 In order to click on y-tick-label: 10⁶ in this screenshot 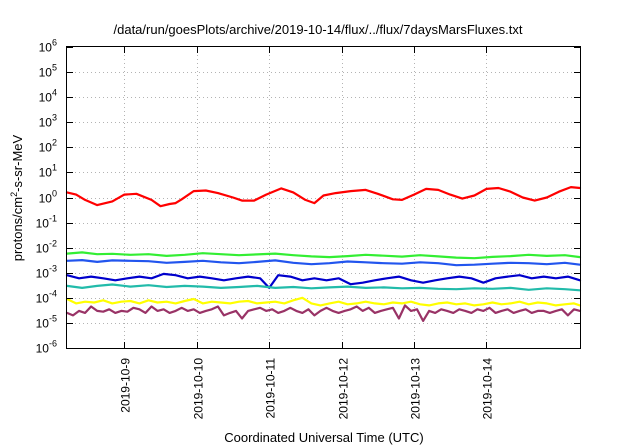, I will do `click(48, 46)`.